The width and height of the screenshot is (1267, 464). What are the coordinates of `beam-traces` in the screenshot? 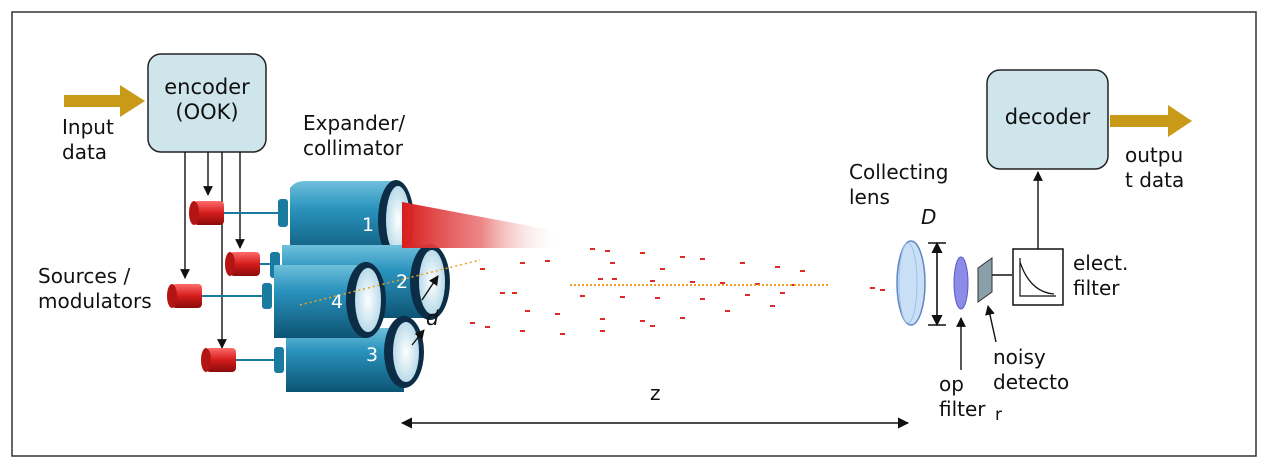 It's located at (677, 291).